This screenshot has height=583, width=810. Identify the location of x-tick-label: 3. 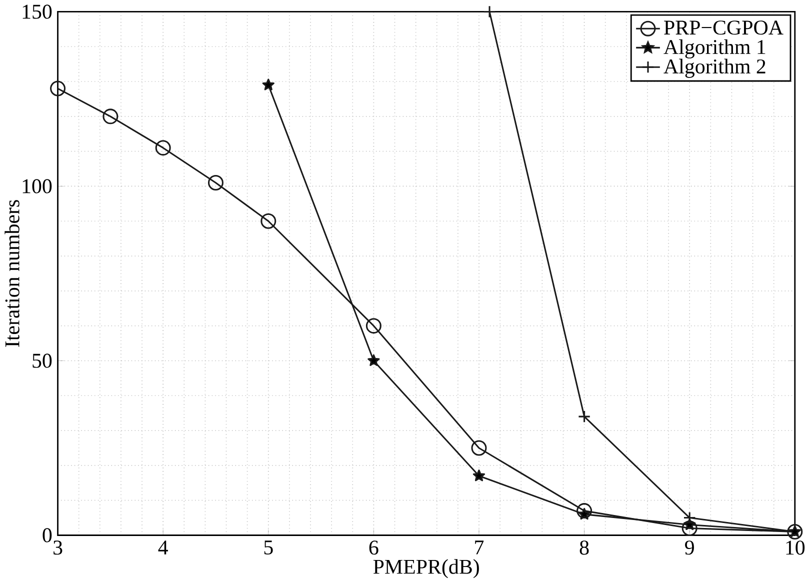
(58, 547).